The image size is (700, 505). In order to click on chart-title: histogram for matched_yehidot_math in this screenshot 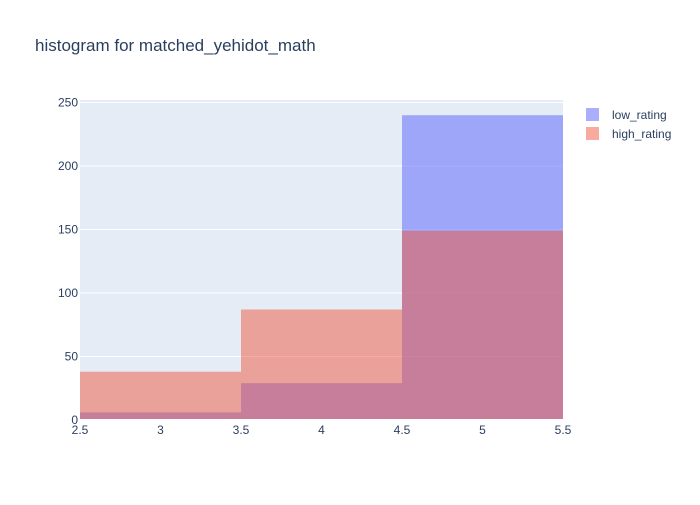, I will do `click(175, 45)`.